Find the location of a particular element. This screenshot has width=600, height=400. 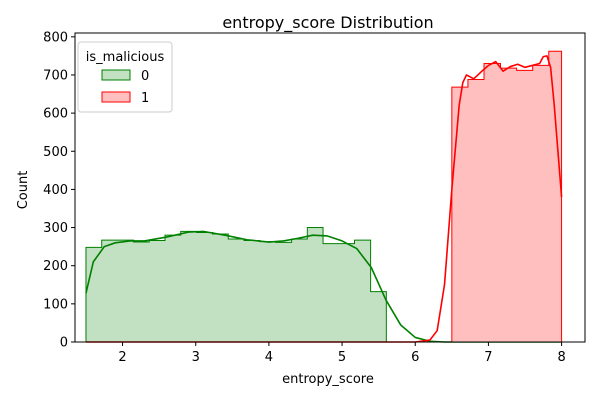

legend-title: is_malicious is located at coordinates (125, 57).